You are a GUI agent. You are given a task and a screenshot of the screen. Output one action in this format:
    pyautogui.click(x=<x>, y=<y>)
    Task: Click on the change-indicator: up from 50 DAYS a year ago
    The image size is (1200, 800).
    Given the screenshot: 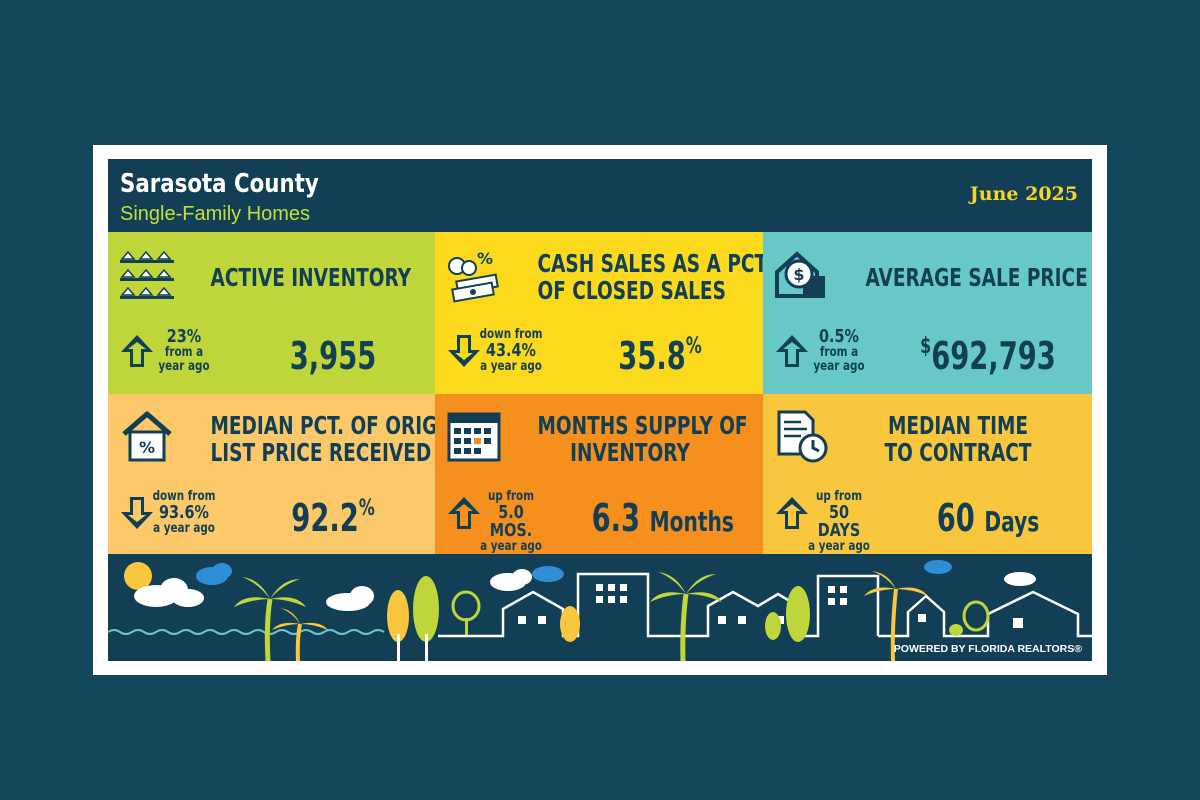 What is the action you would take?
    pyautogui.click(x=828, y=521)
    